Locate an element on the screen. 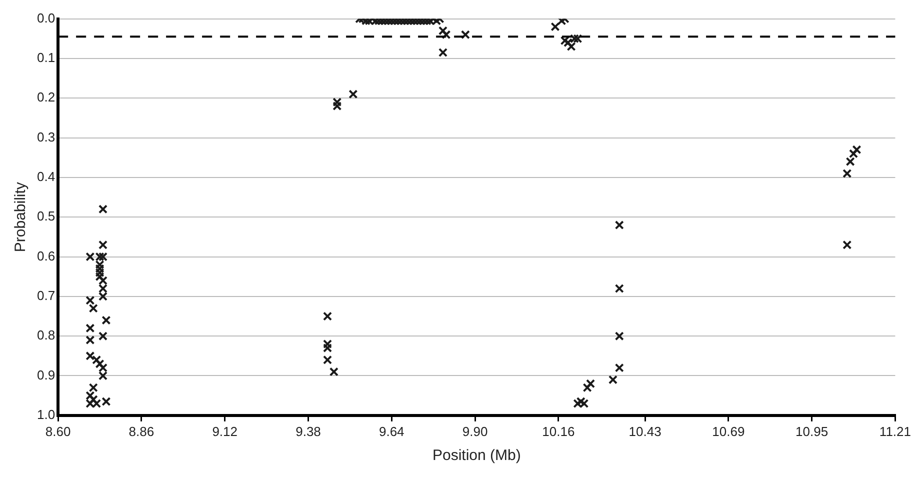  x-tick-label: 9.12 is located at coordinates (225, 431).